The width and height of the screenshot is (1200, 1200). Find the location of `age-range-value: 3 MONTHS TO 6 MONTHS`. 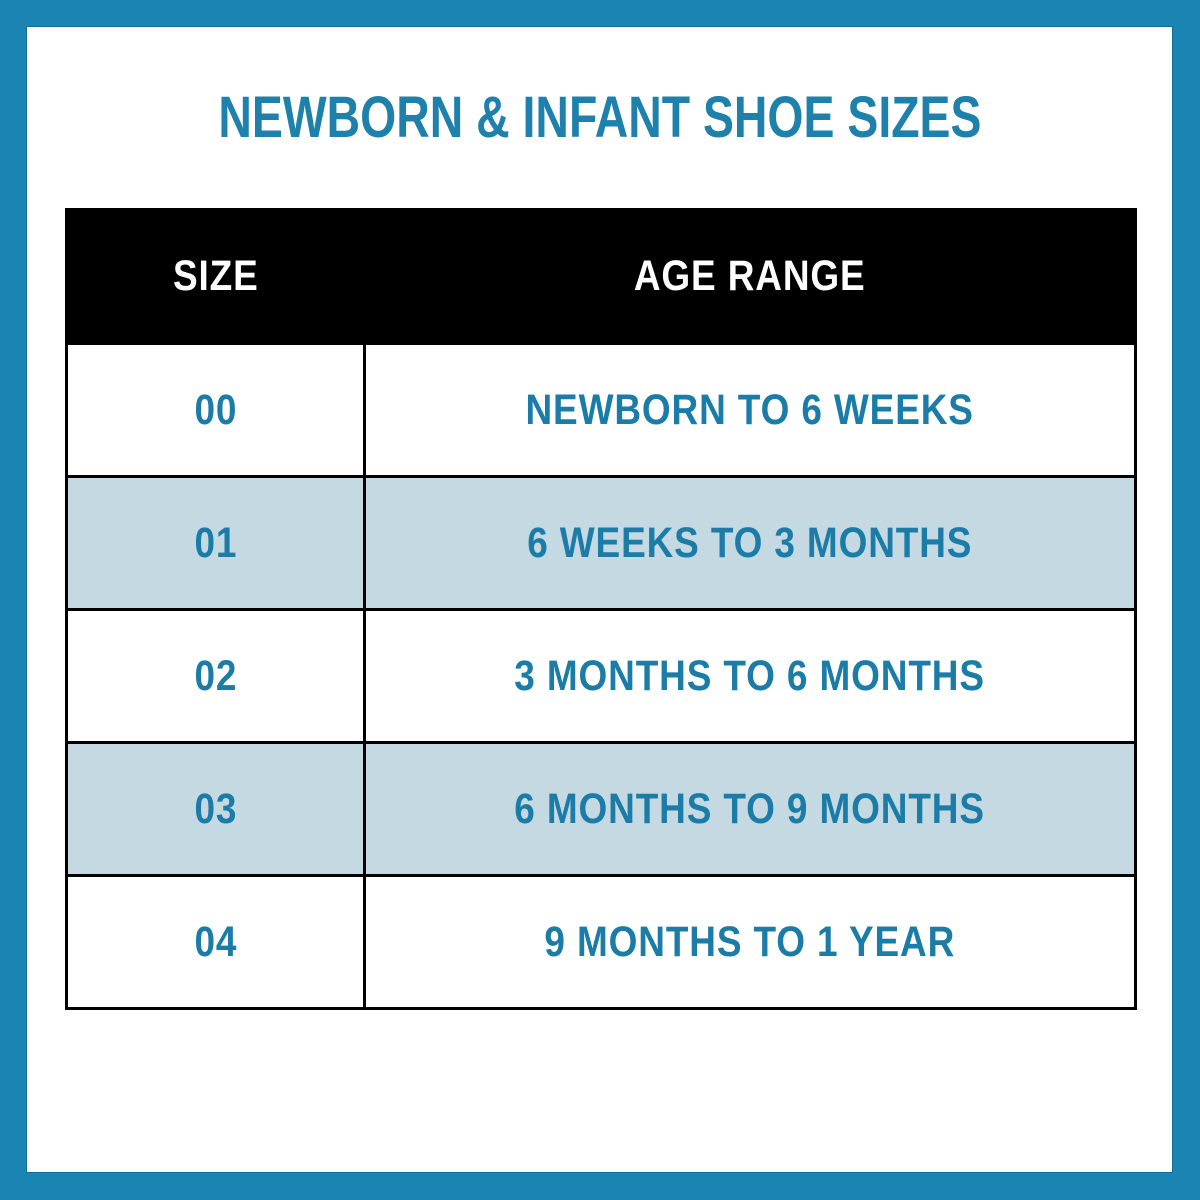

age-range-value: 3 MONTHS TO 6 MONTHS is located at coordinates (750, 675).